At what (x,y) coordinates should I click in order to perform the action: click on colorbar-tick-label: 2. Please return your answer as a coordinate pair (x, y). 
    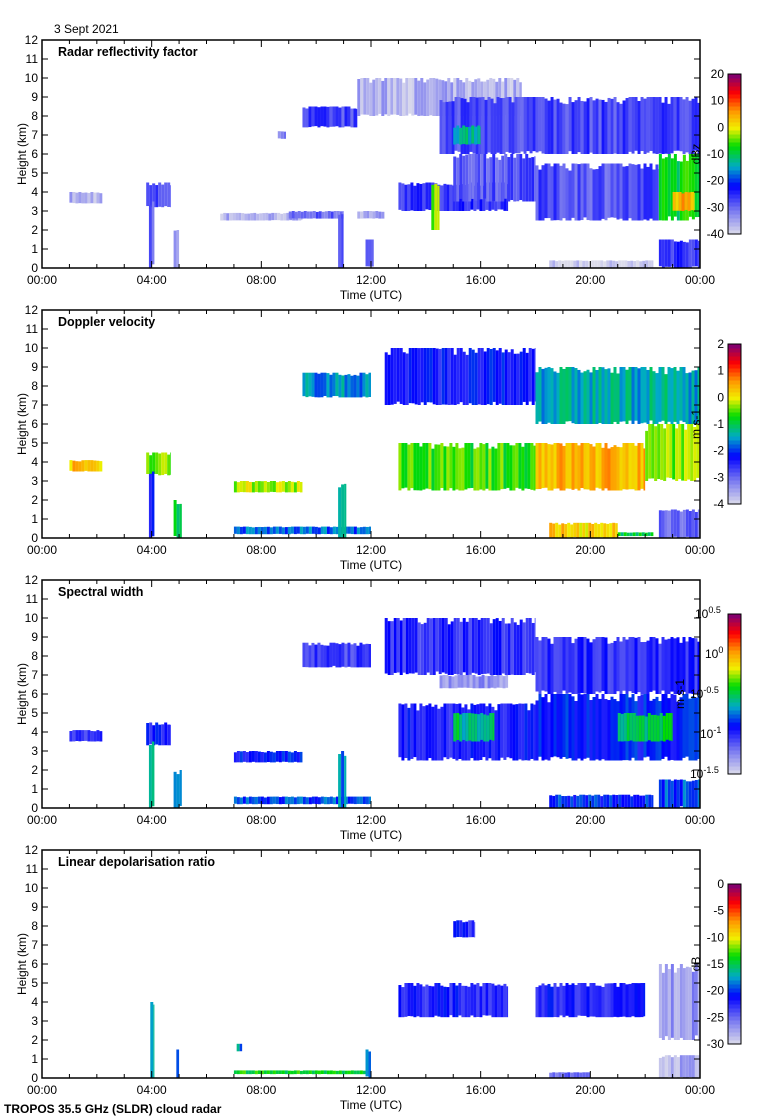
    Looking at the image, I should click on (720, 344).